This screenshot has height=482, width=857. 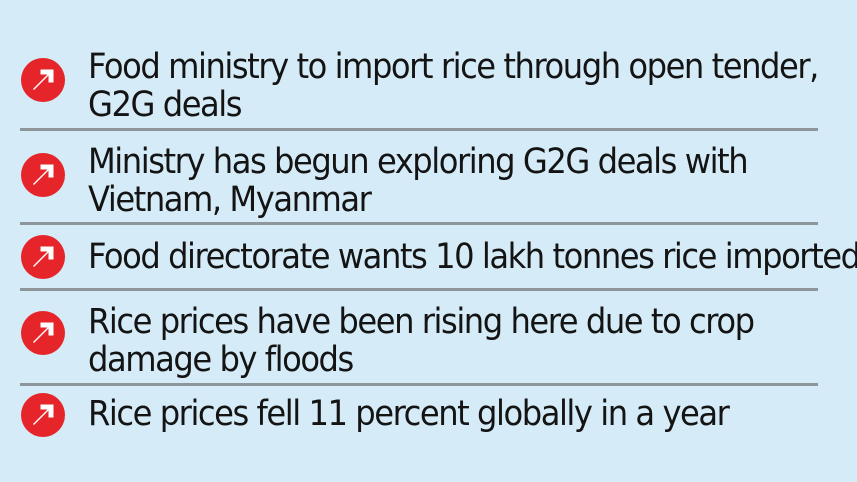 I want to click on highlight-line: Vietnam, Myanmar, so click(x=230, y=200).